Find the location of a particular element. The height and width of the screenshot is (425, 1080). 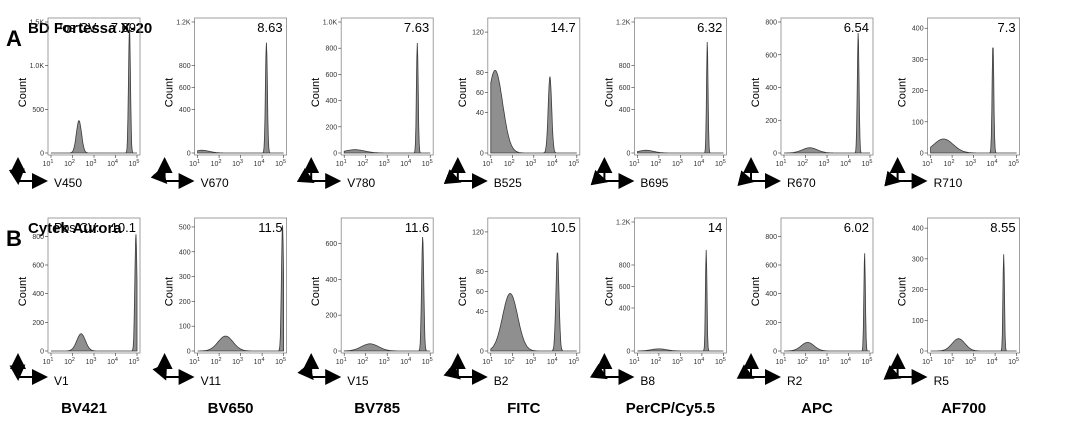

panel-title: BD Fortessa X-20 is located at coordinates (90, 28).